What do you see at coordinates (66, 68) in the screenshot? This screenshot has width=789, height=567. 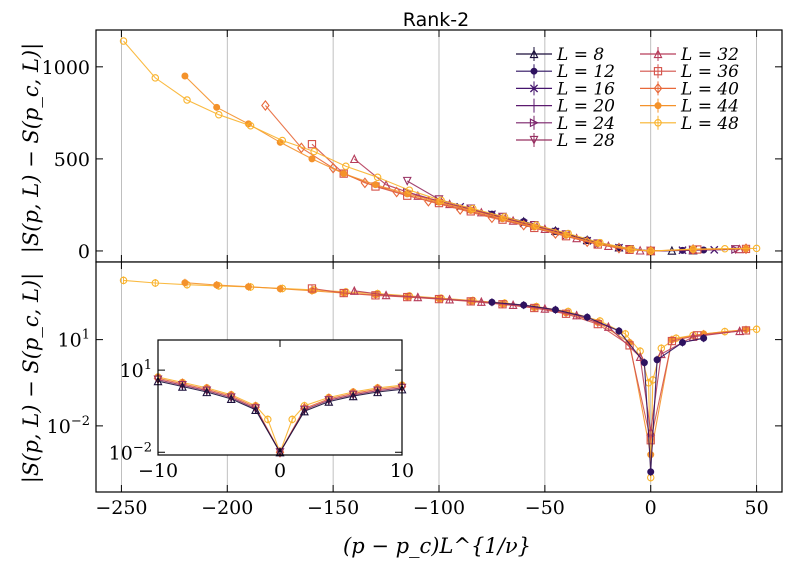 I see `top-y-tick-label: 1000` at bounding box center [66, 68].